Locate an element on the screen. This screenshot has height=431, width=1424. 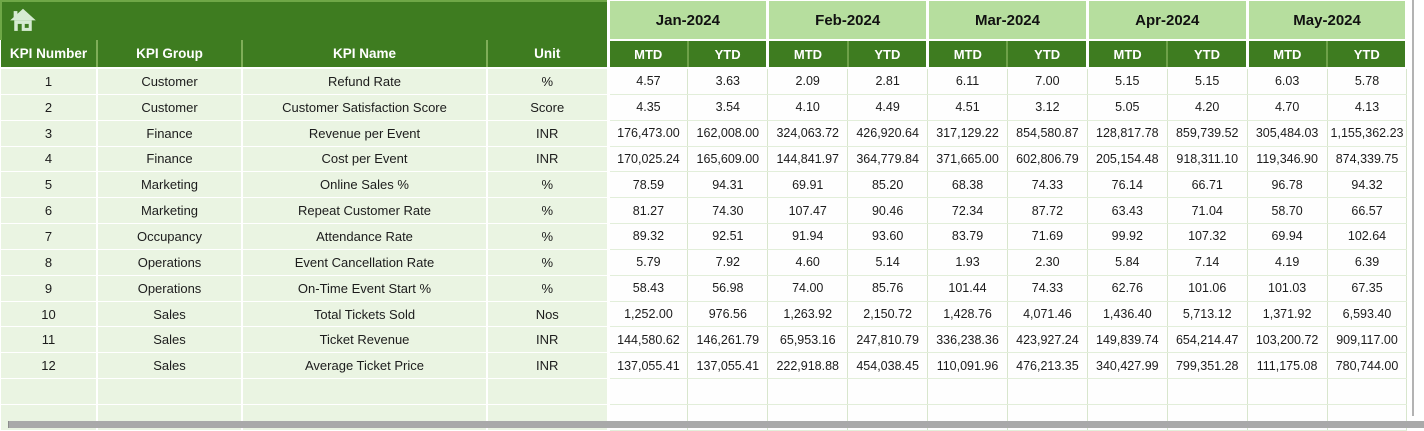
ytd-value-cell: 799,351.28 is located at coordinates (1207, 366).